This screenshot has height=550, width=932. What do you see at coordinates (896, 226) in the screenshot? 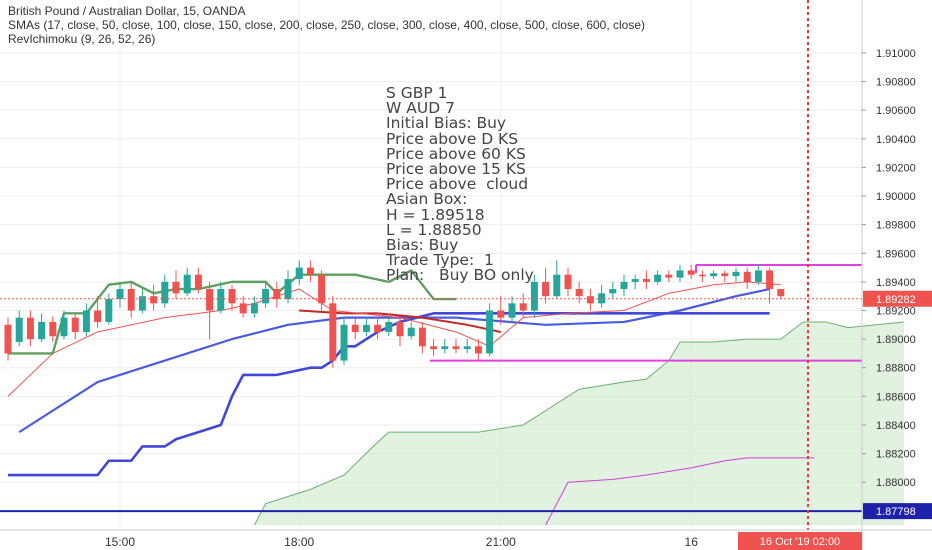
I see `y-tick-label: 1.89800` at bounding box center [896, 226].